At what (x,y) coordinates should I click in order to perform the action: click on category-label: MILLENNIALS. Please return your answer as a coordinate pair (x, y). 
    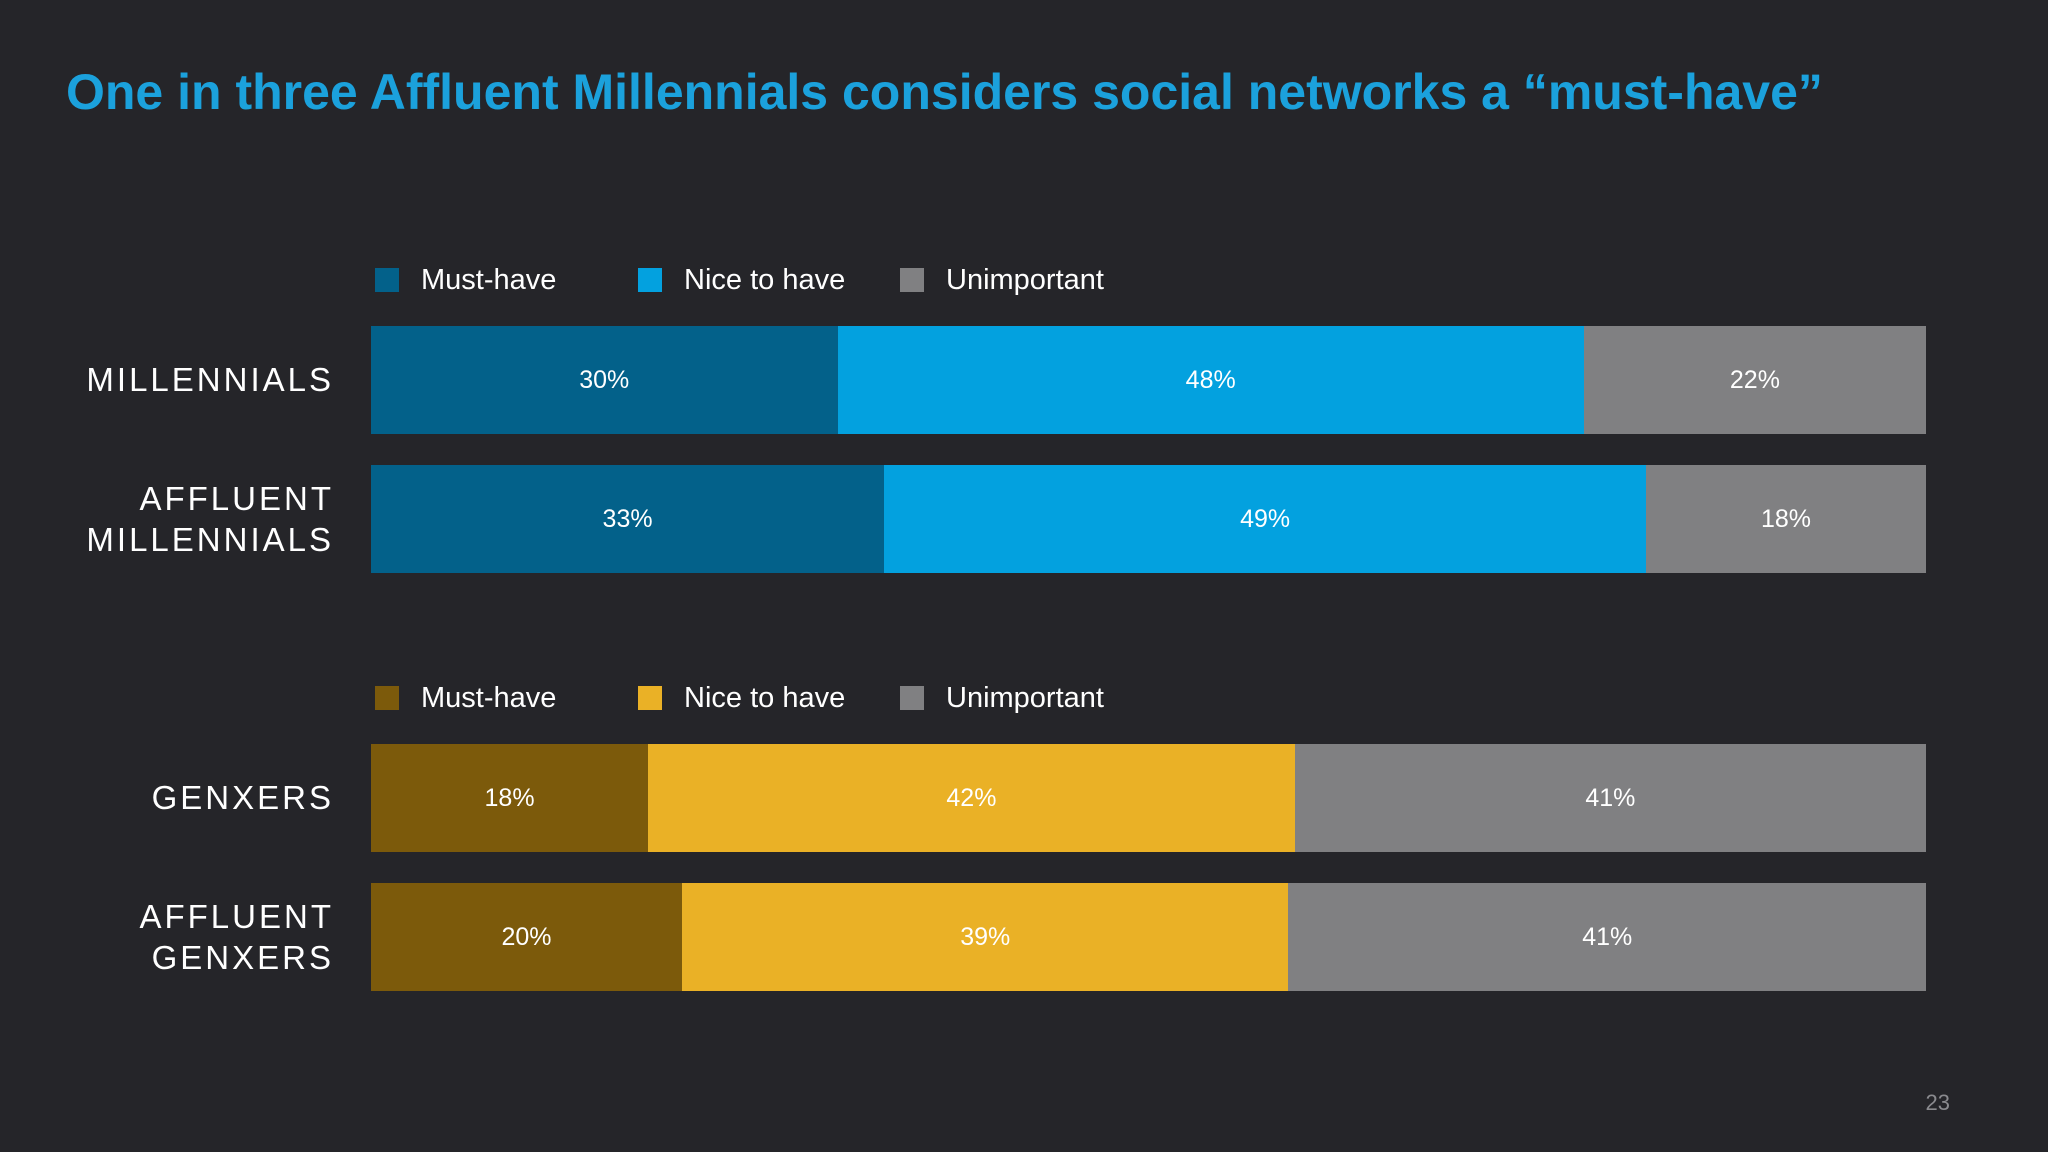
    Looking at the image, I should click on (210, 379).